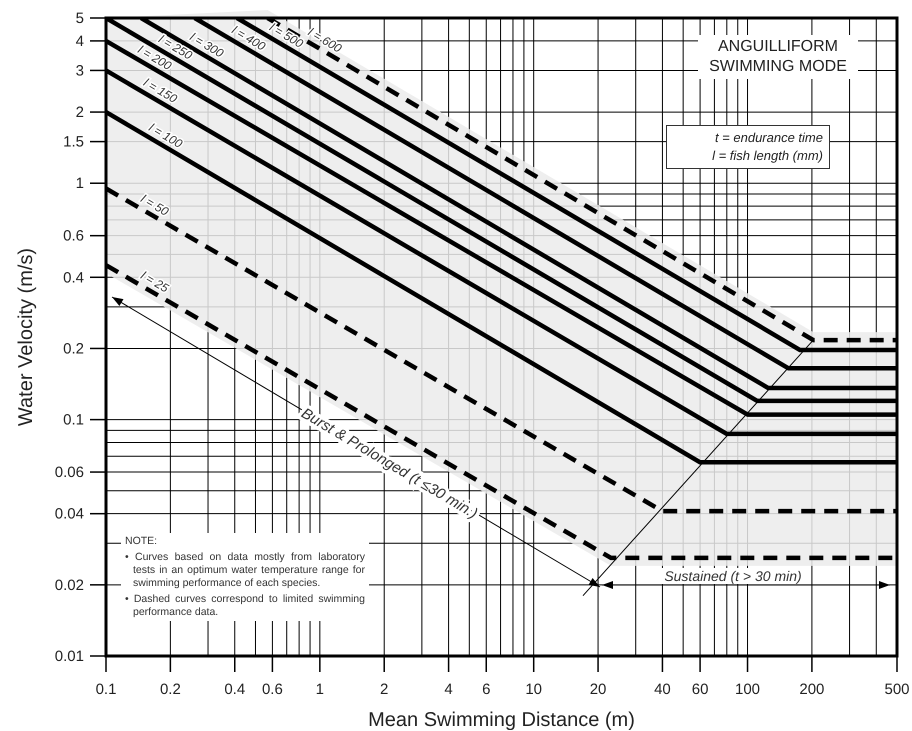 The image size is (912, 731). I want to click on y-tick-label: 0.2, so click(73, 349).